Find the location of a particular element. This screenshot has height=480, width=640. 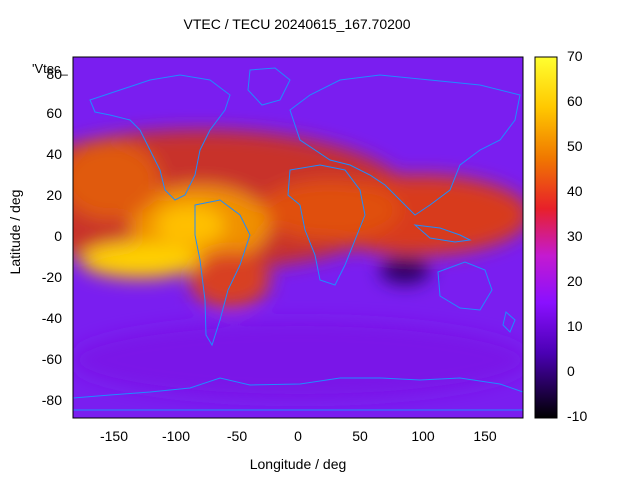

coast-africa is located at coordinates (326, 225).